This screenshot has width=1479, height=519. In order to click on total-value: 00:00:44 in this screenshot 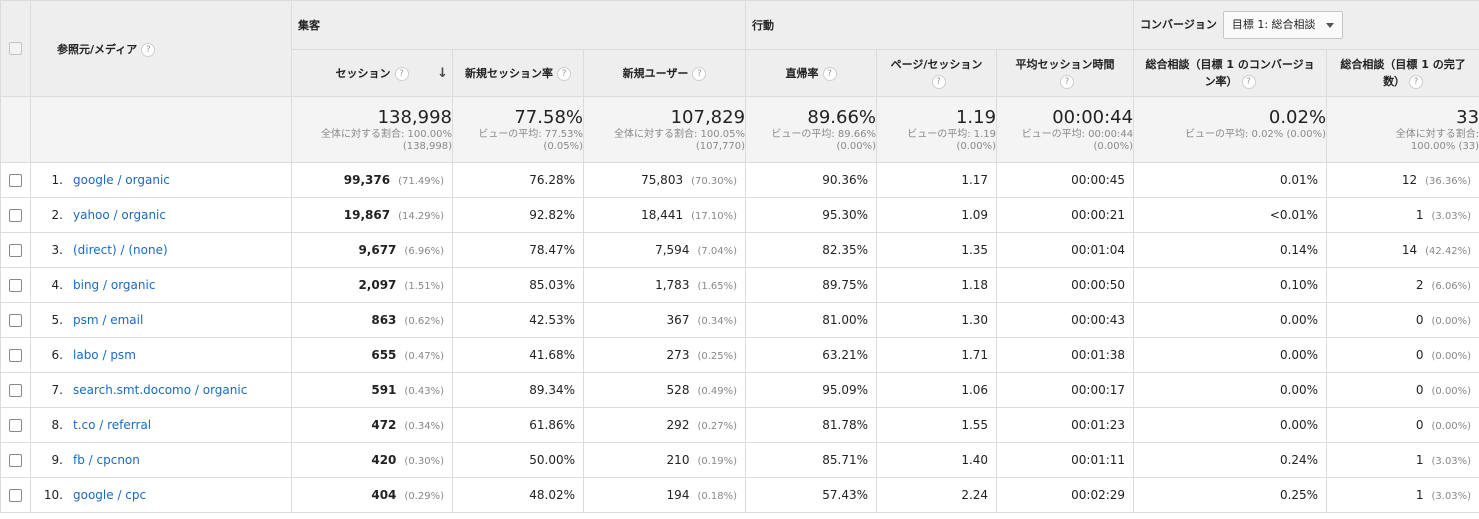, I will do `click(1093, 117)`.